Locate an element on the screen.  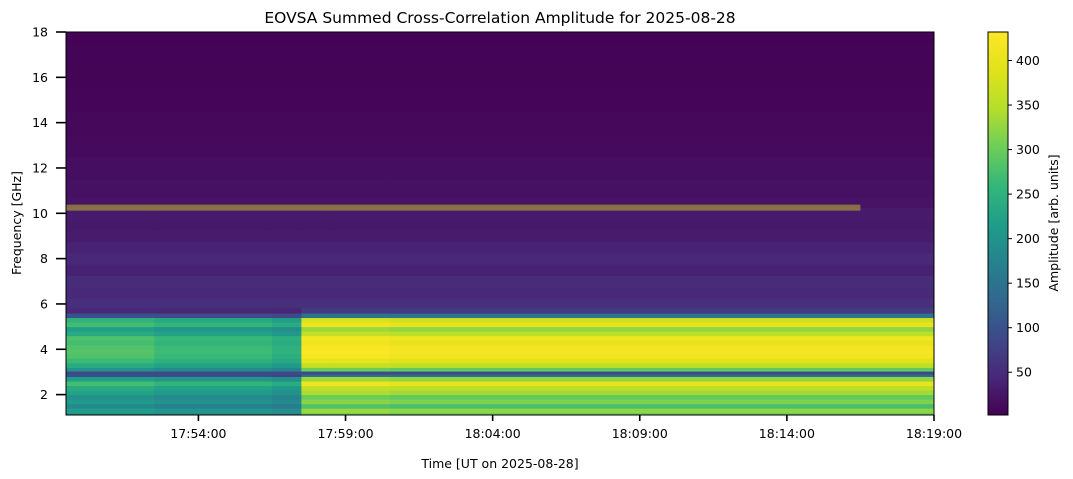
y-tick-label: 18 is located at coordinates (40, 32).